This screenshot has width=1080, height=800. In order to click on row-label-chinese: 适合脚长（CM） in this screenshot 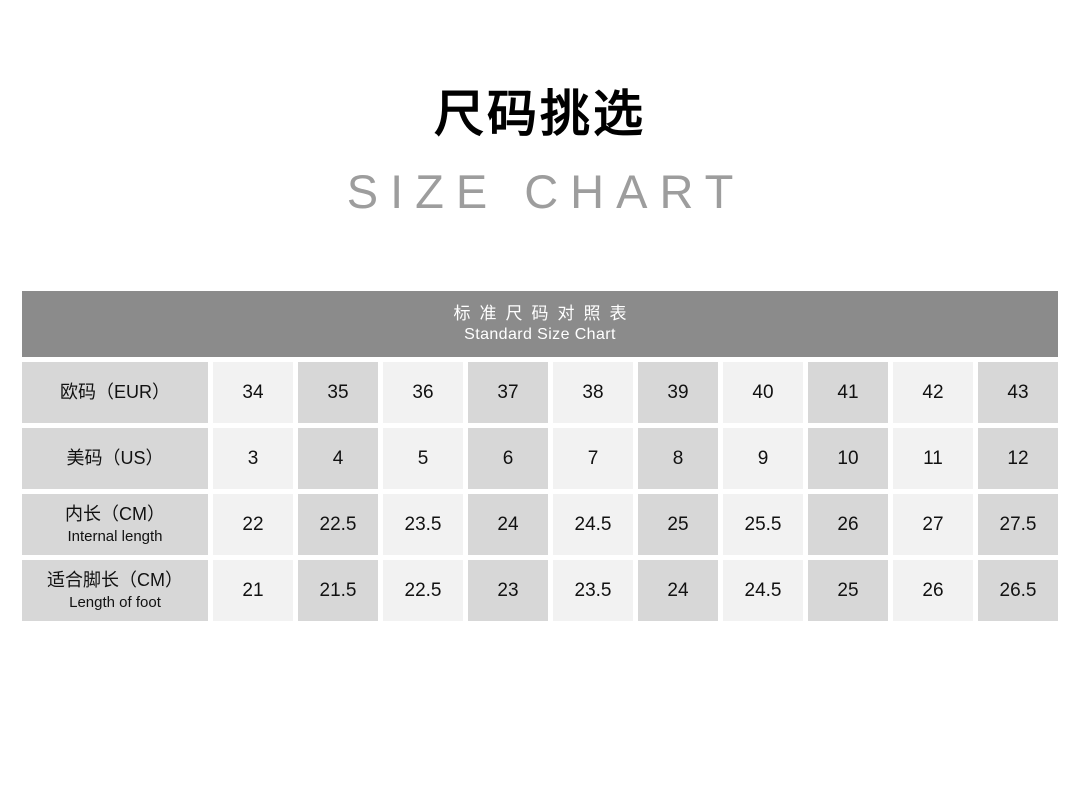, I will do `click(115, 580)`.